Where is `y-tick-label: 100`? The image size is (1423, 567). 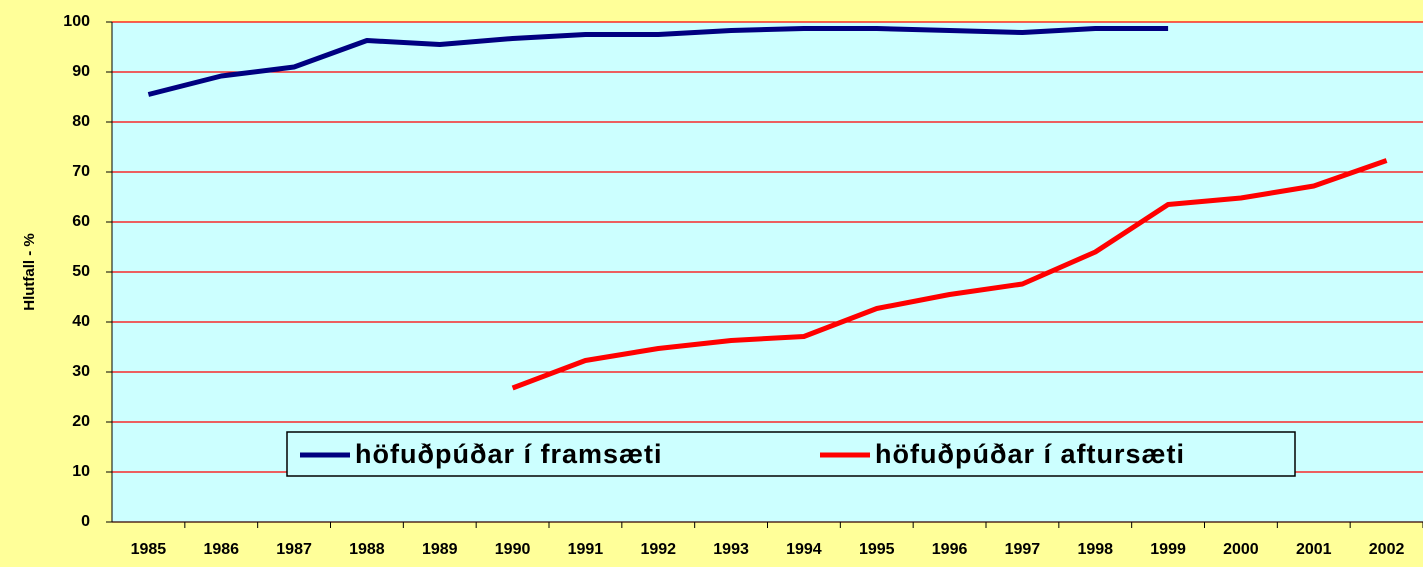 y-tick-label: 100 is located at coordinates (76, 21).